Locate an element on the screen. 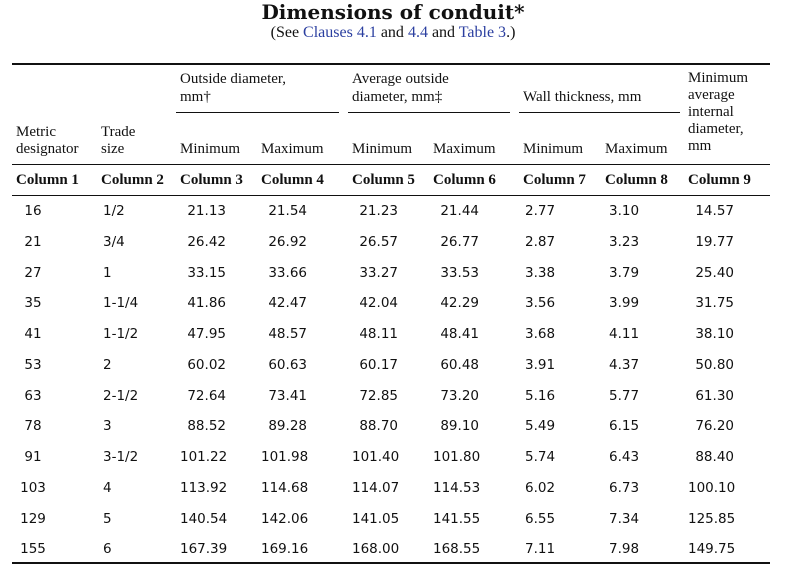 This screenshot has width=786, height=568. header-outside-diameter: mm† is located at coordinates (195, 97).